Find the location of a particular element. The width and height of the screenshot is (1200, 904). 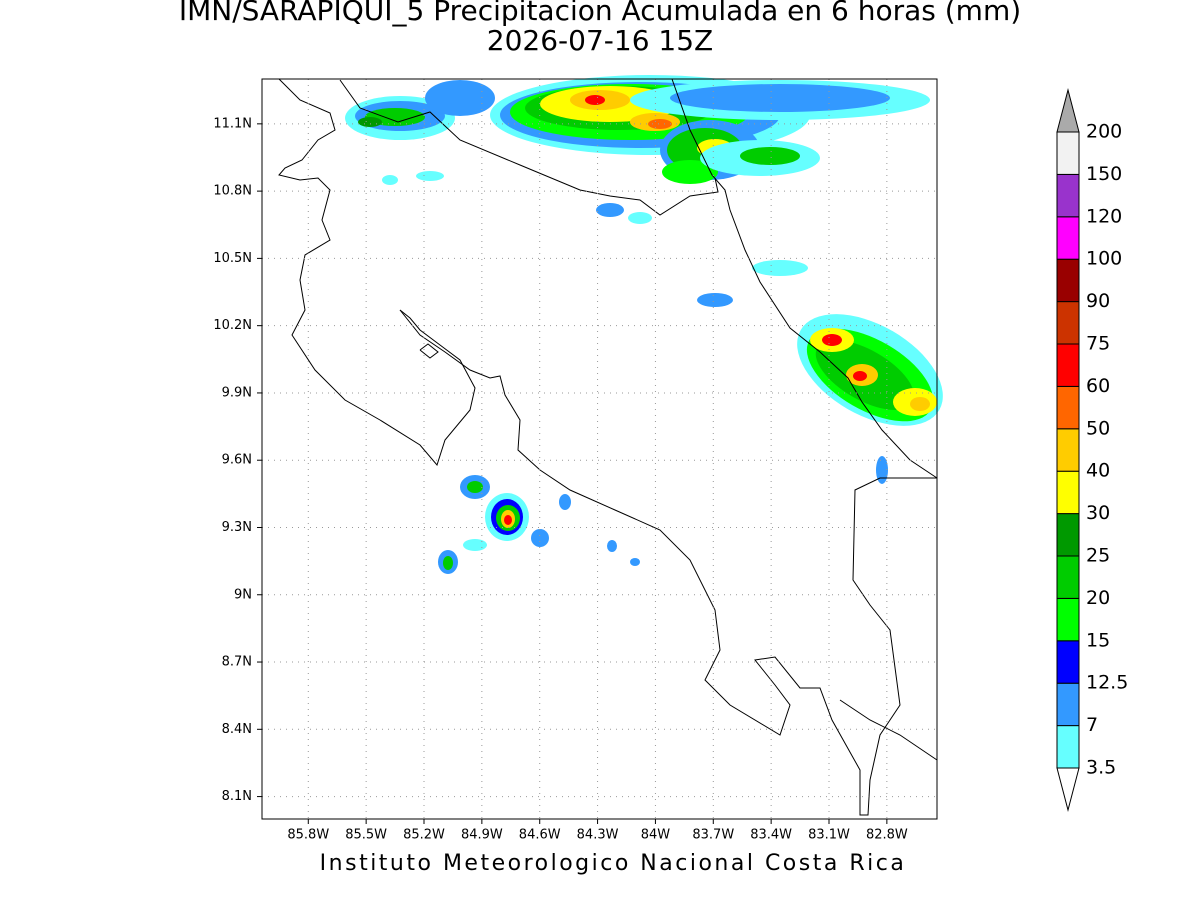

colorbar-label: 40 is located at coordinates (1098, 471).